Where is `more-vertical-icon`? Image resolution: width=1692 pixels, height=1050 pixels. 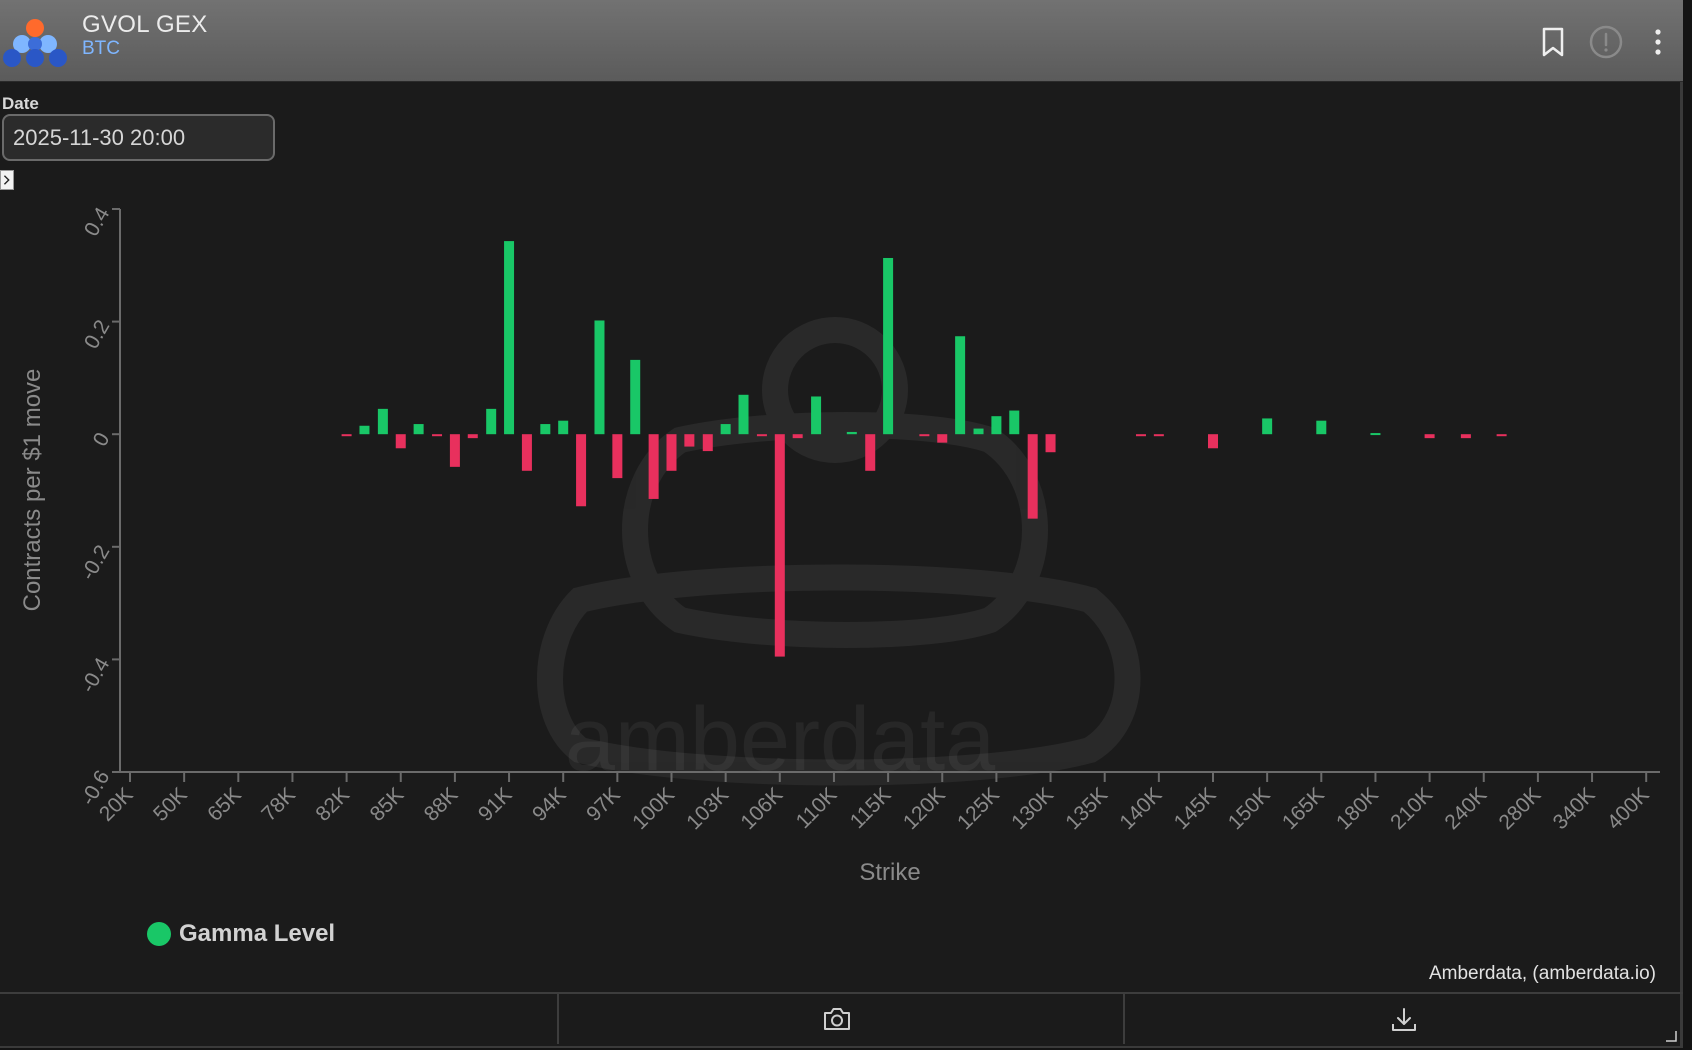 more-vertical-icon is located at coordinates (1658, 42).